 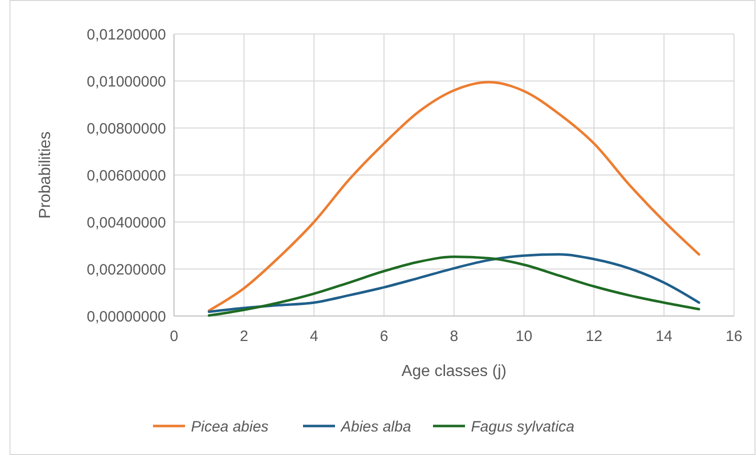 What do you see at coordinates (126, 35) in the screenshot?
I see `y-tick-label: 0,01200000` at bounding box center [126, 35].